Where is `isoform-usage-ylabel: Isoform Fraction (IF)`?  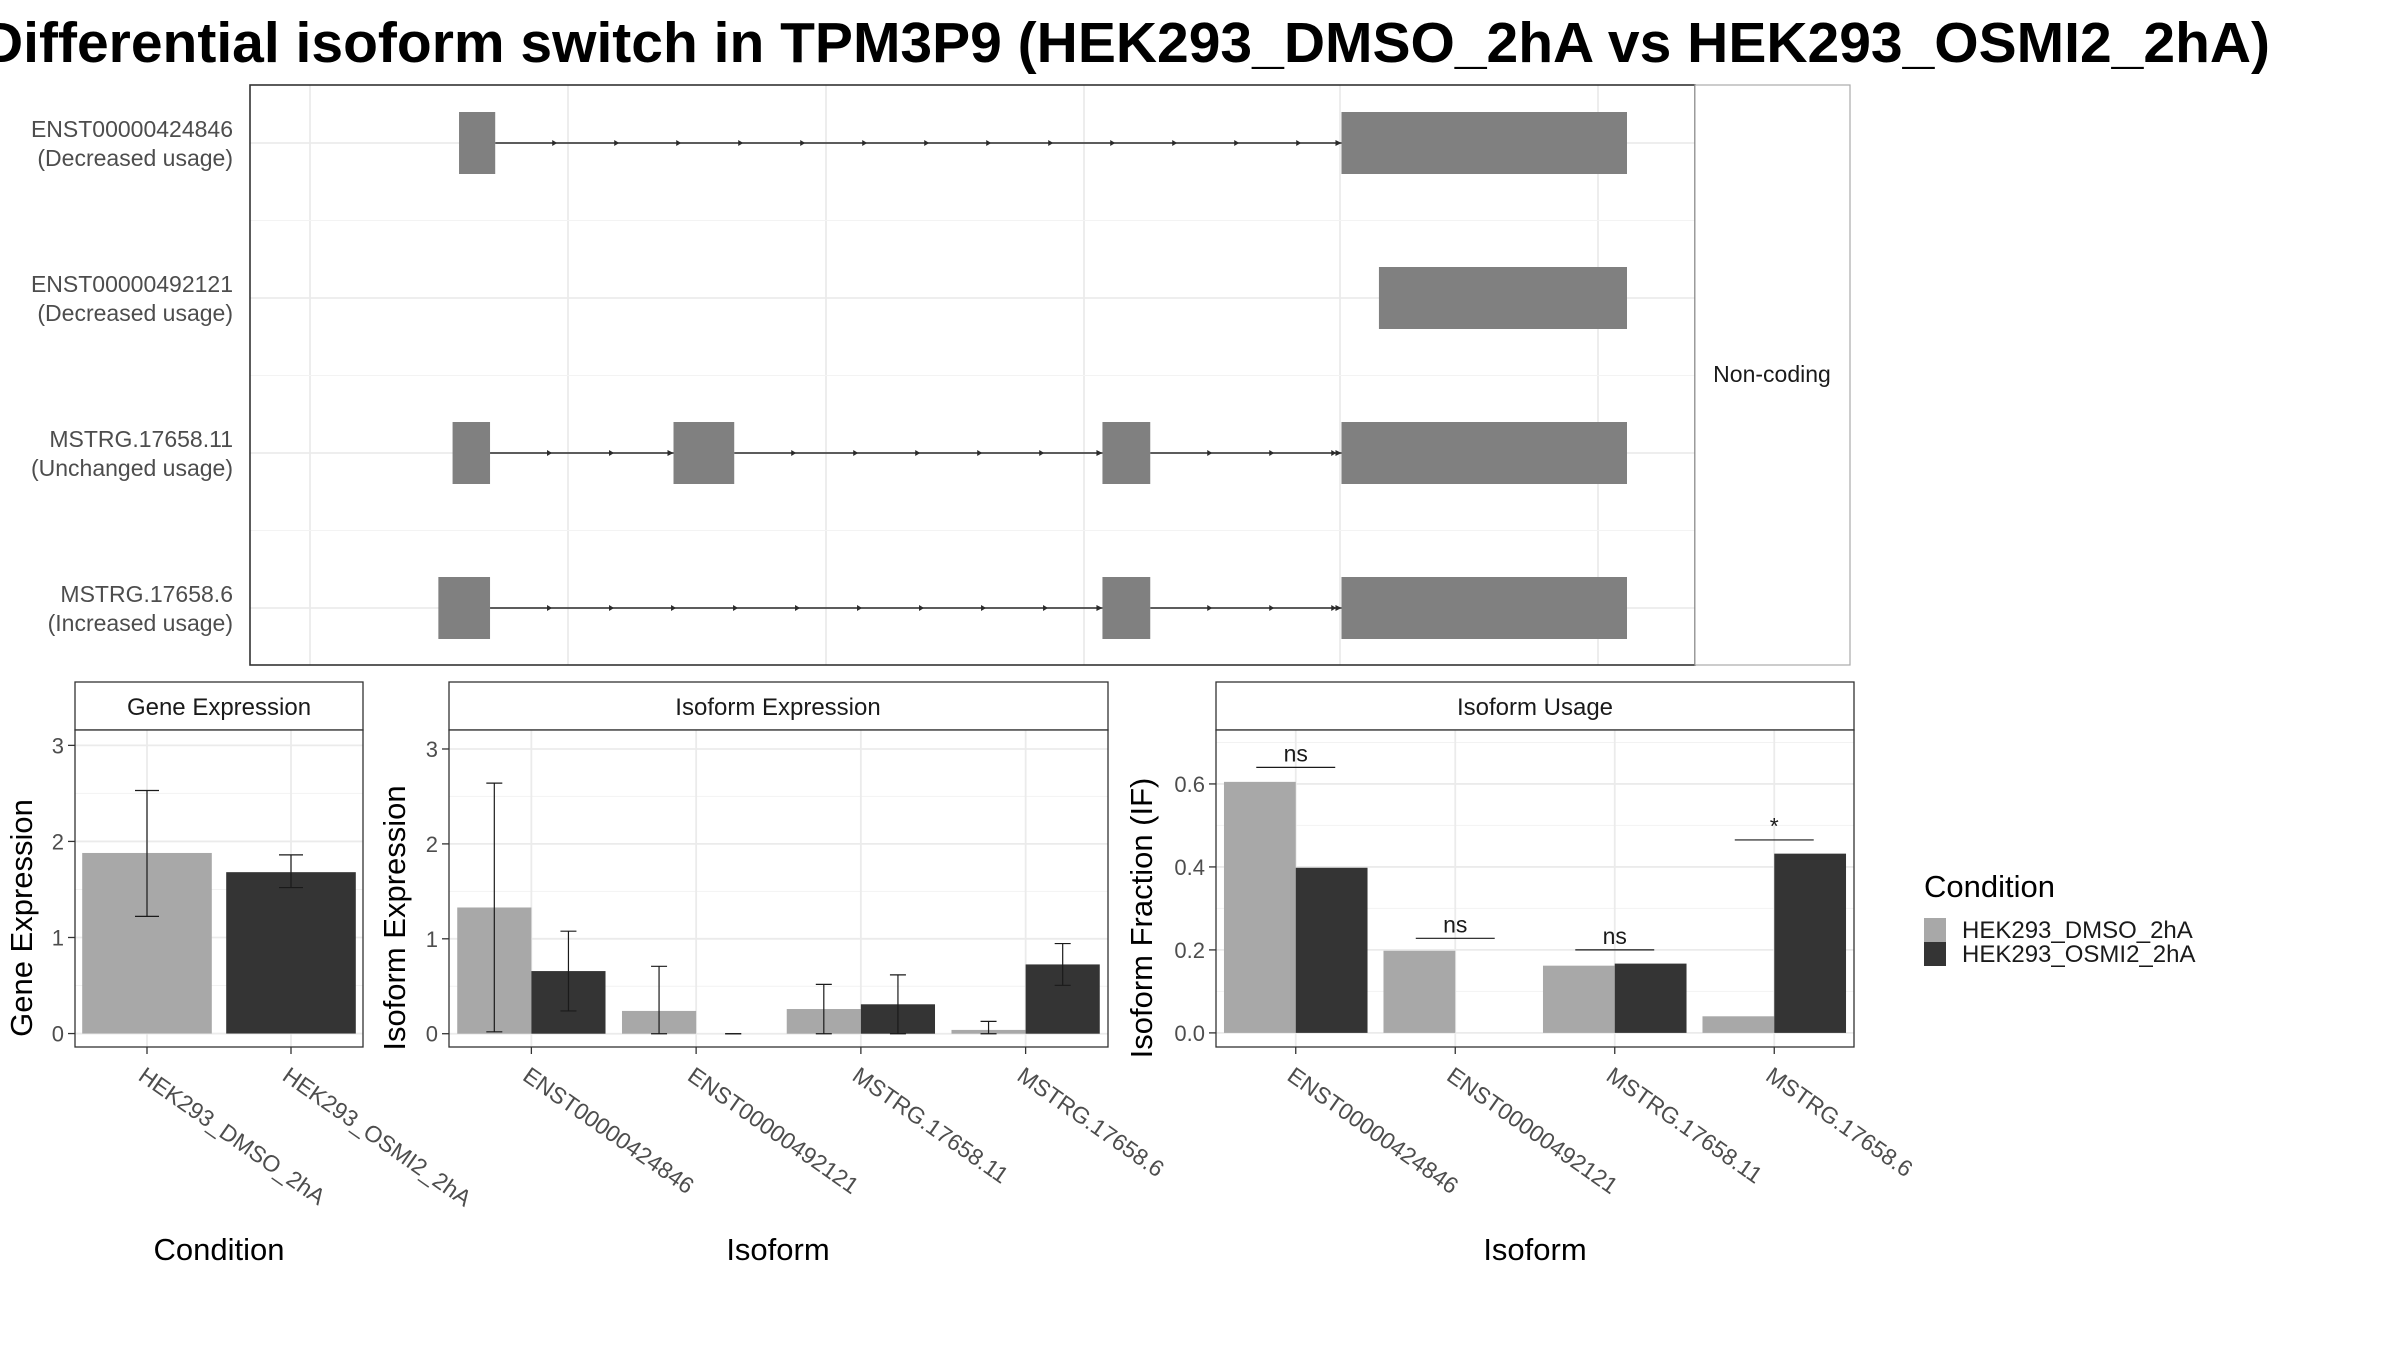
isoform-usage-ylabel: Isoform Fraction (IF) is located at coordinates (1141, 918).